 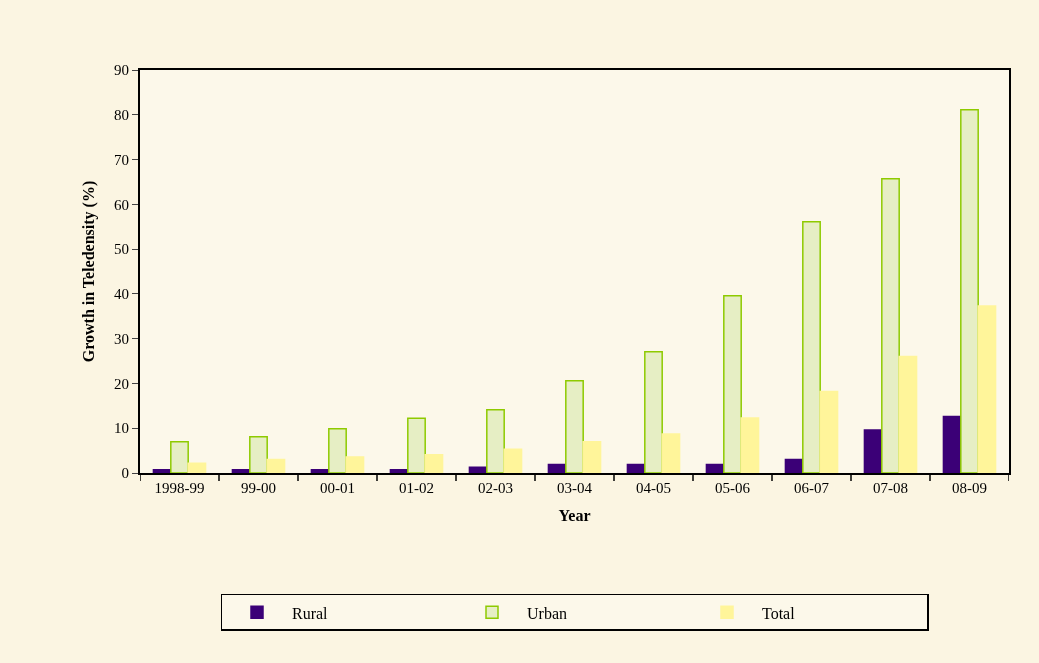 What do you see at coordinates (574, 516) in the screenshot?
I see `x-axis-title: Year` at bounding box center [574, 516].